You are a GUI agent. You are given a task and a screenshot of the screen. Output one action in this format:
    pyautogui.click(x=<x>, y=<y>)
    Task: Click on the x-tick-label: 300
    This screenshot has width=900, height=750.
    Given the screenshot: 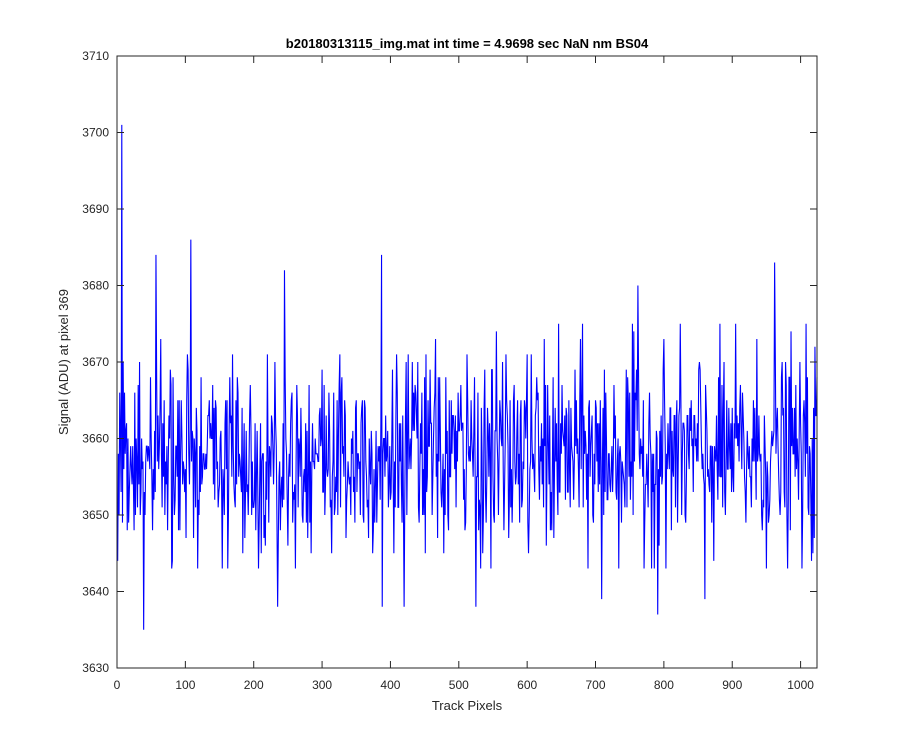 What is the action you would take?
    pyautogui.click(x=322, y=685)
    